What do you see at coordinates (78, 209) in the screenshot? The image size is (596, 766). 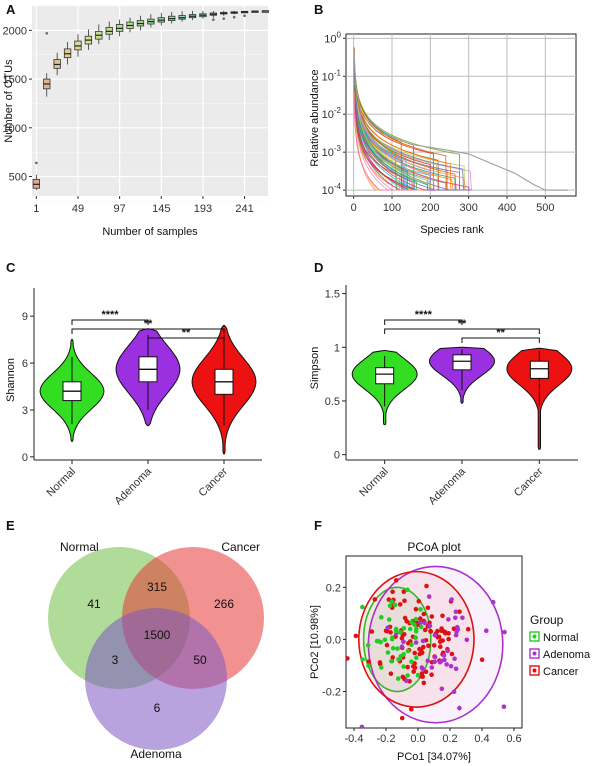 I see `tick-label: 49` at bounding box center [78, 209].